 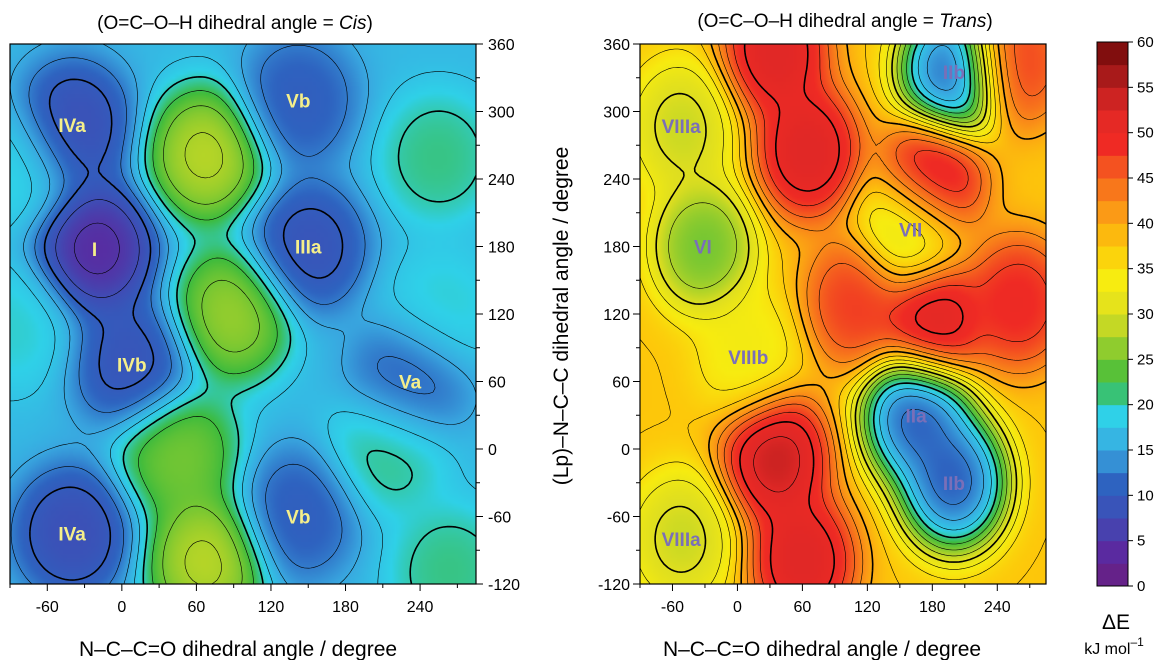 I want to click on colorbar-tick-label: 60, so click(x=1145, y=42).